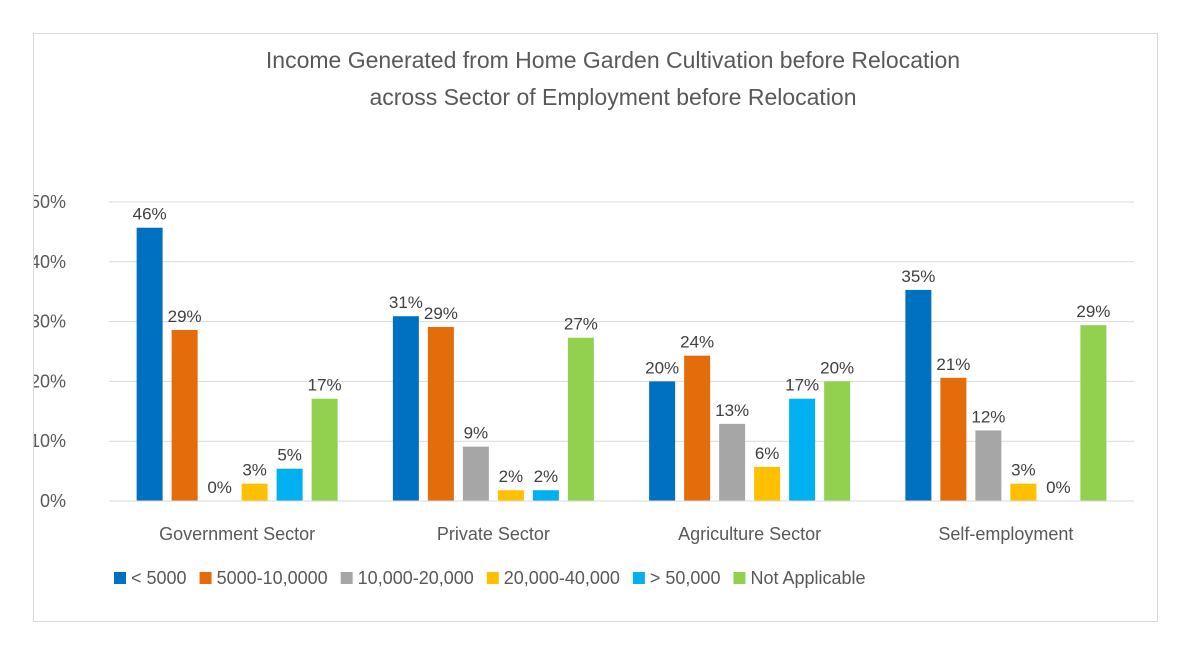  What do you see at coordinates (53, 501) in the screenshot?
I see `y-tick-label: 0%` at bounding box center [53, 501].